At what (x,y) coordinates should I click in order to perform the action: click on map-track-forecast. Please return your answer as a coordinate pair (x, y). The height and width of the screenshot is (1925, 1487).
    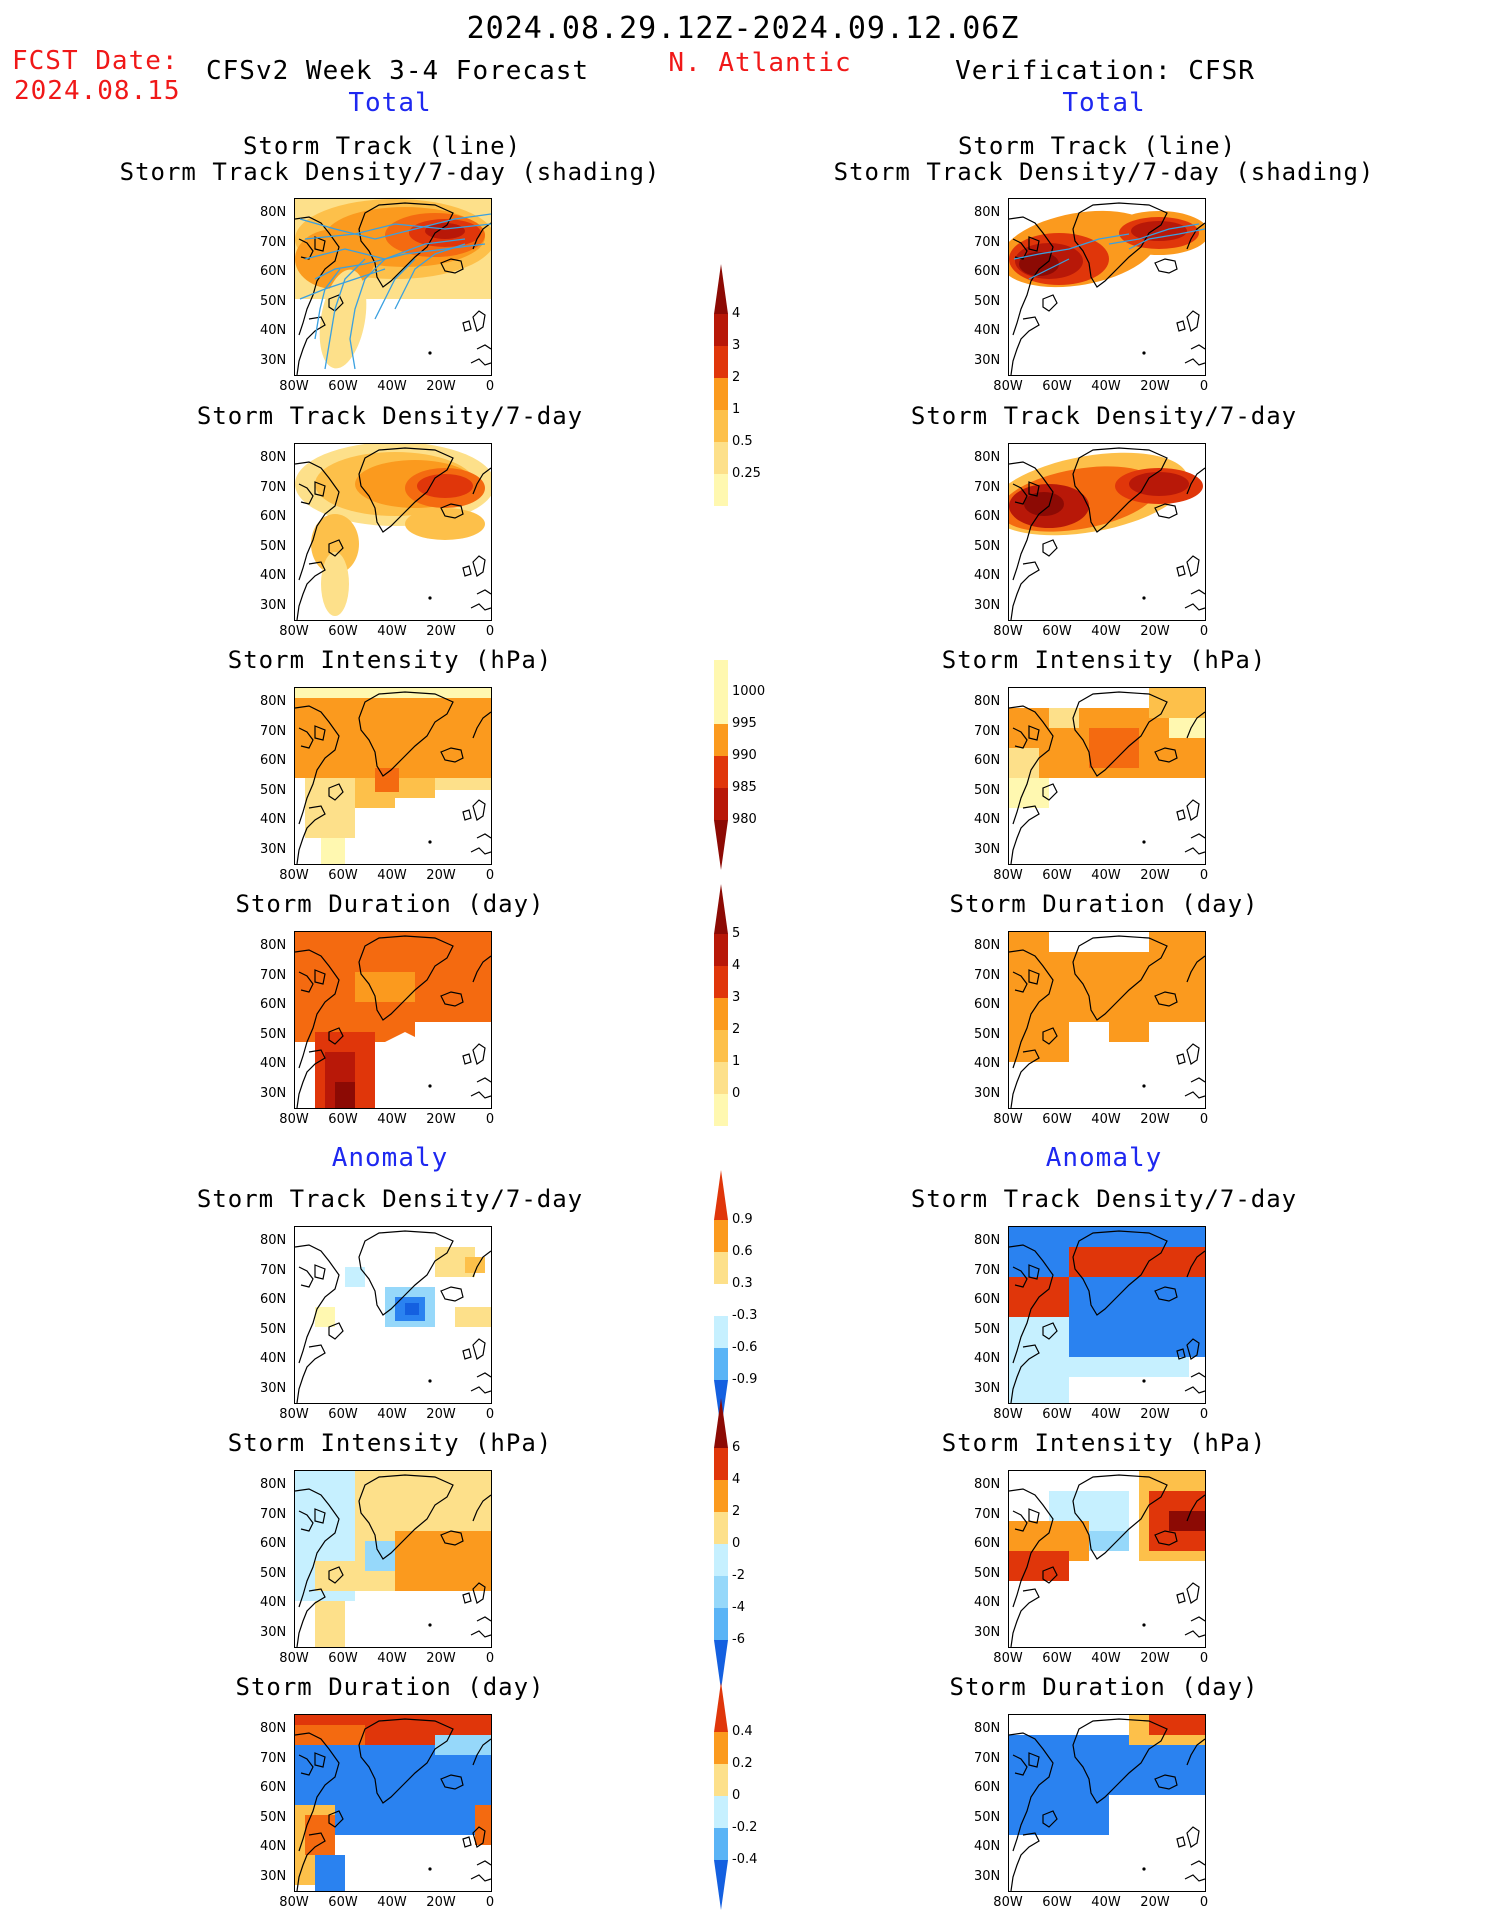
    Looking at the image, I should click on (393, 287).